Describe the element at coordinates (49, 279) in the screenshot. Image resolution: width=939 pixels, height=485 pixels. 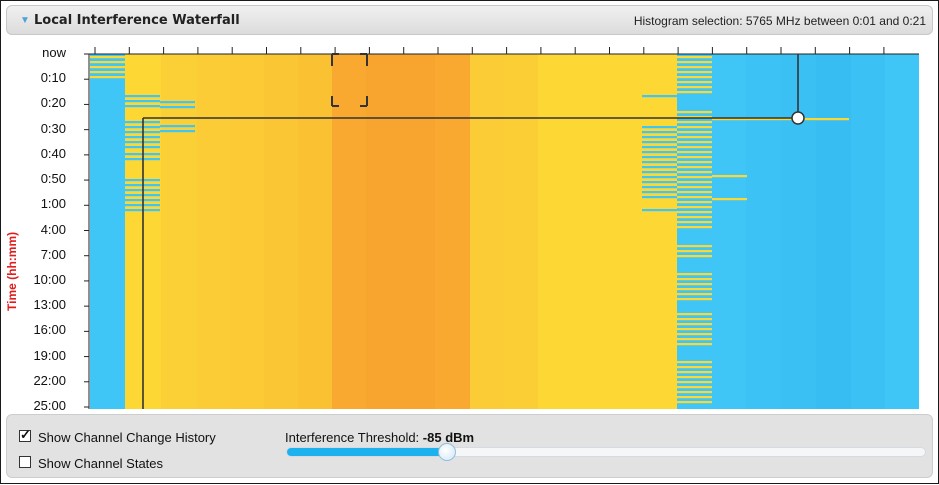
I see `y-tick-label: 10:00` at that location.